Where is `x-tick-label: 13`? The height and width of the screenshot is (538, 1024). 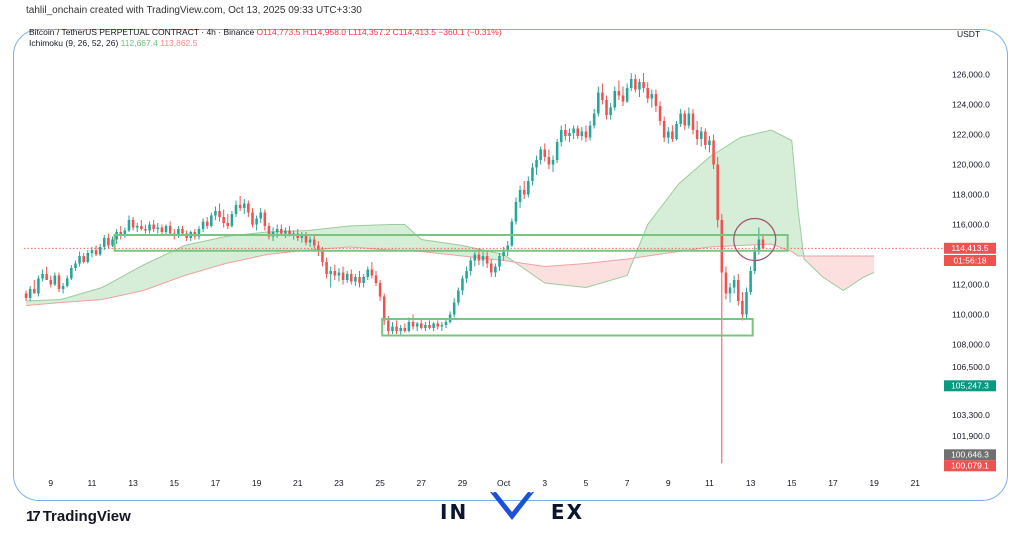 x-tick-label: 13 is located at coordinates (133, 483).